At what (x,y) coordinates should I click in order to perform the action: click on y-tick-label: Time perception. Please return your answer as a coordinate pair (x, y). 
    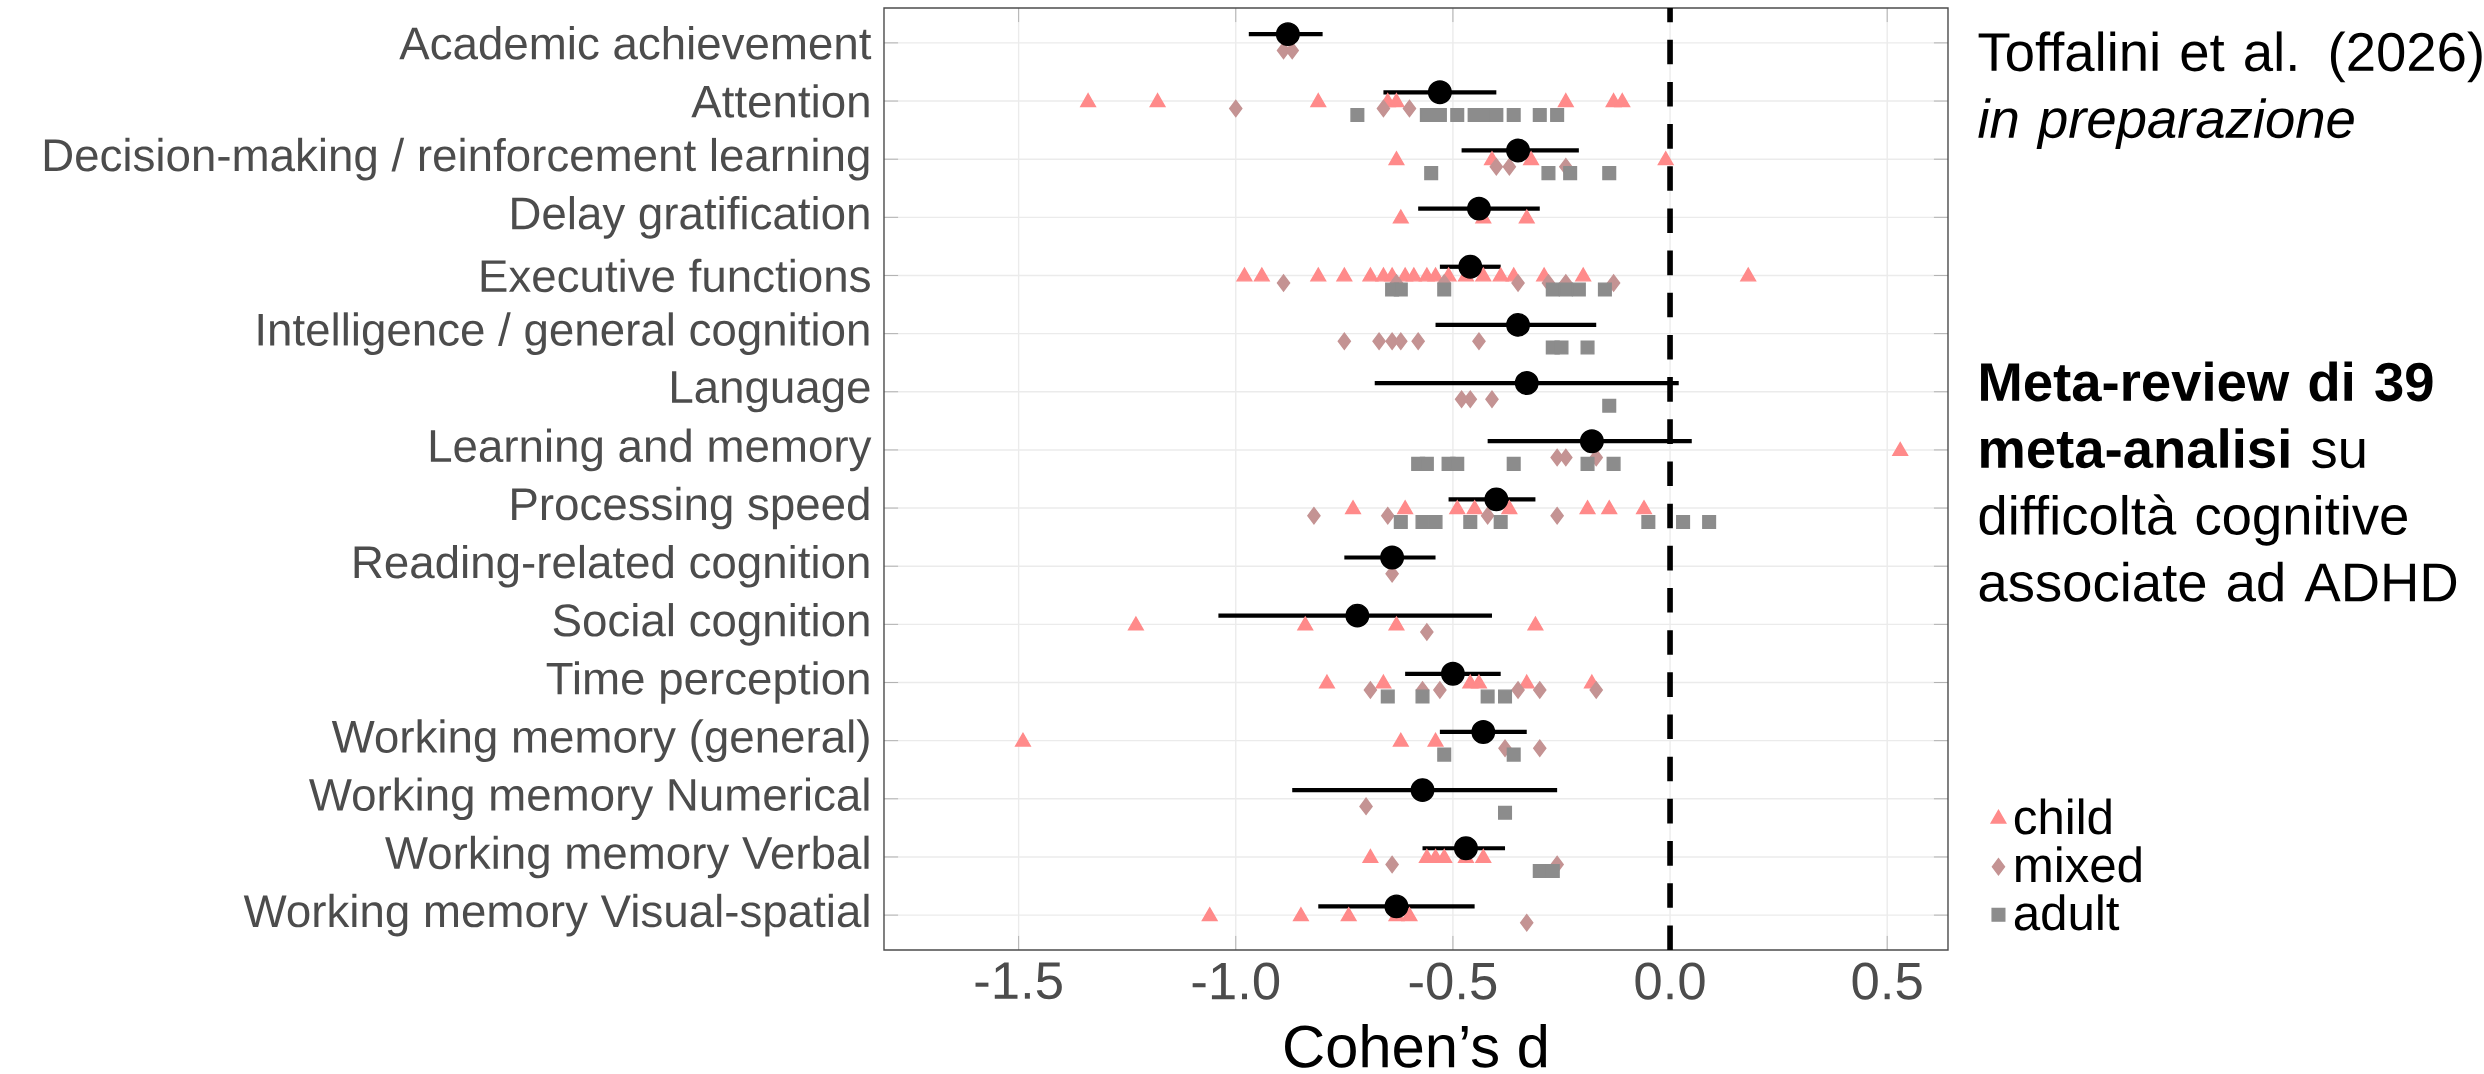
    Looking at the image, I should click on (707, 682).